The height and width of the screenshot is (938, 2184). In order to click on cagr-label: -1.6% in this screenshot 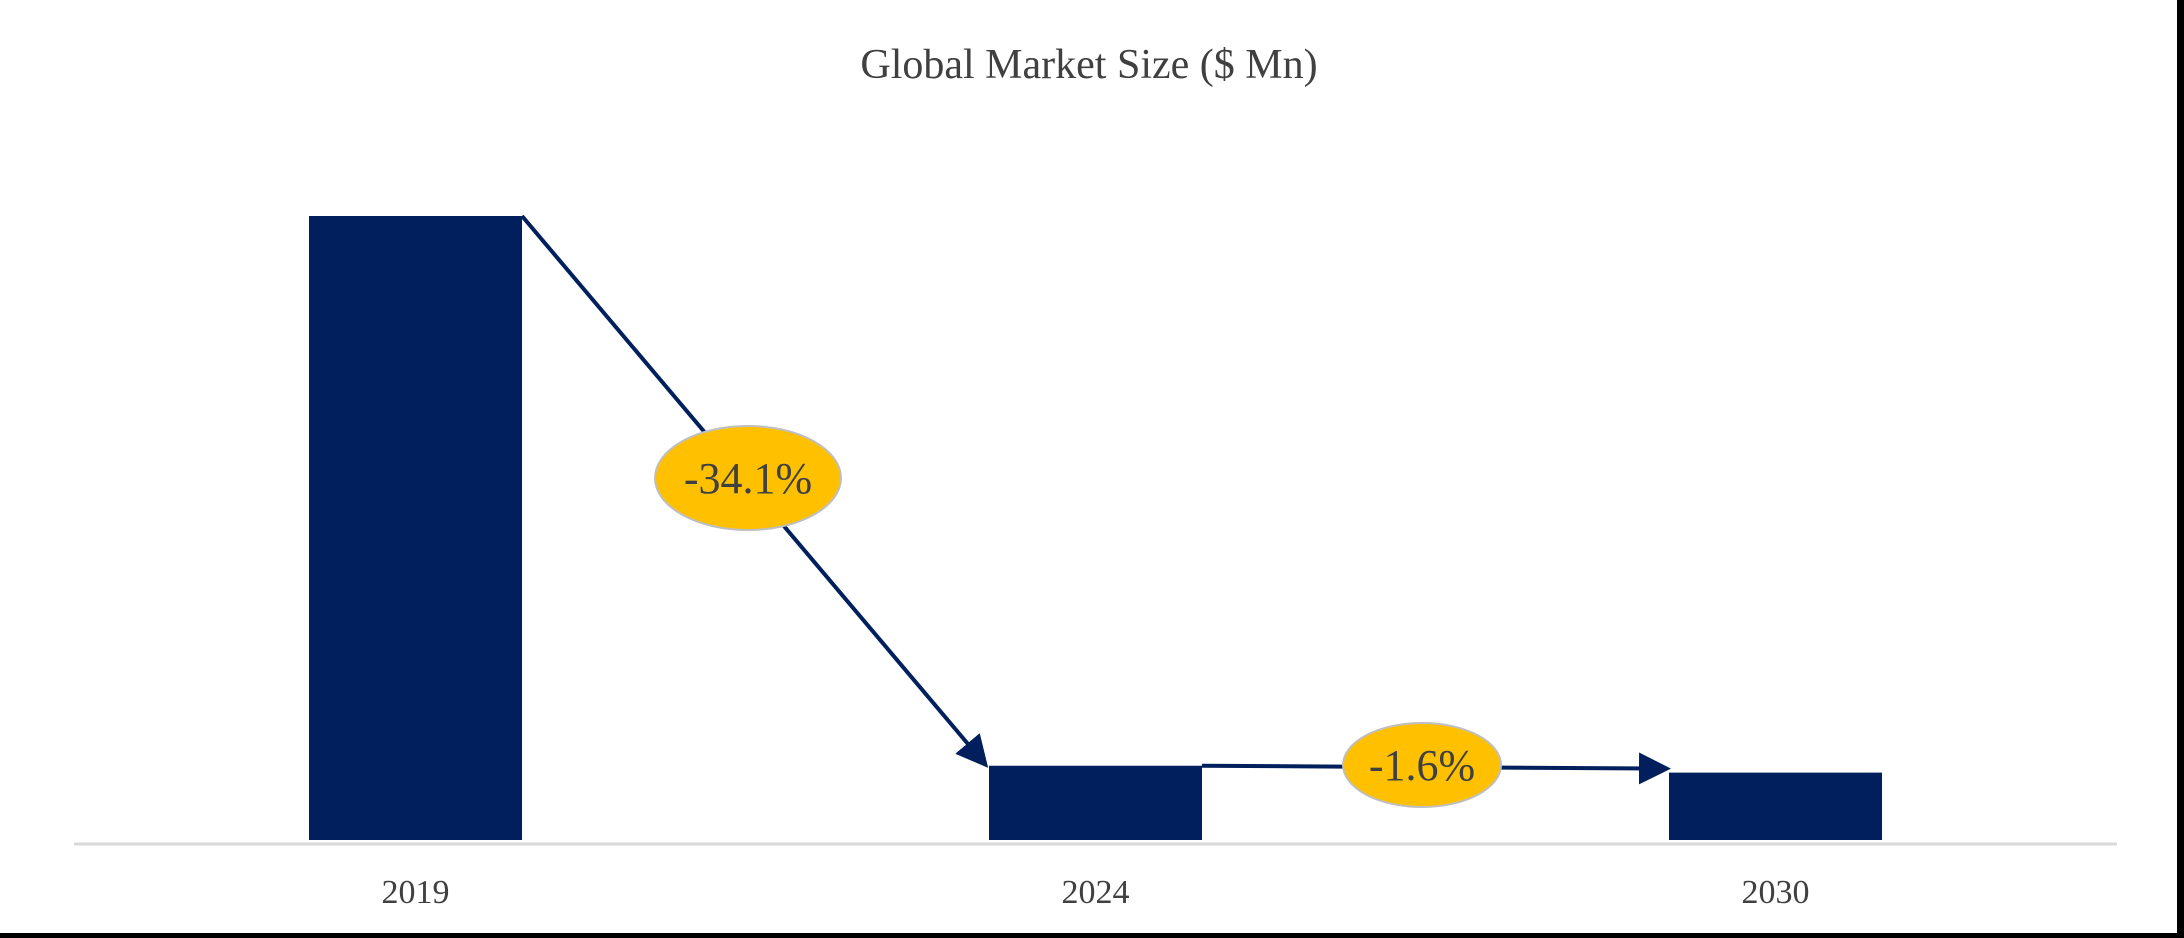, I will do `click(1422, 765)`.